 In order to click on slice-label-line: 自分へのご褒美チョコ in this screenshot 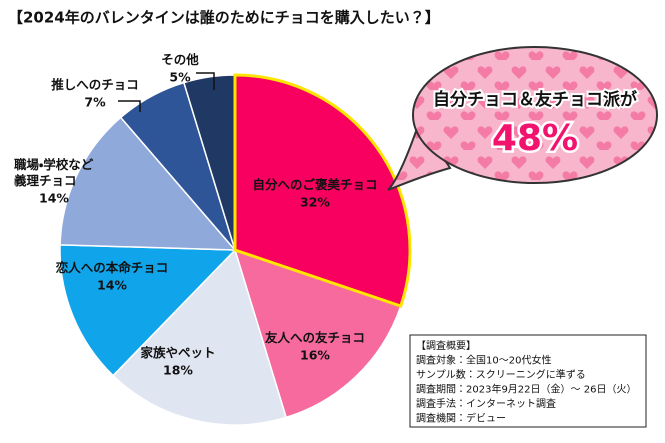, I will do `click(314, 184)`.